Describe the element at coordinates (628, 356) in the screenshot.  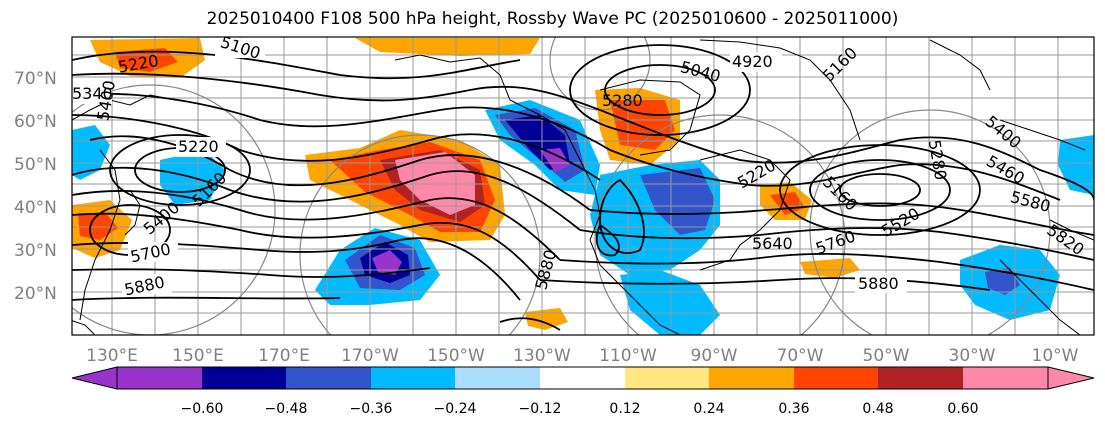
I see `lon-tick-label: 110°W` at that location.